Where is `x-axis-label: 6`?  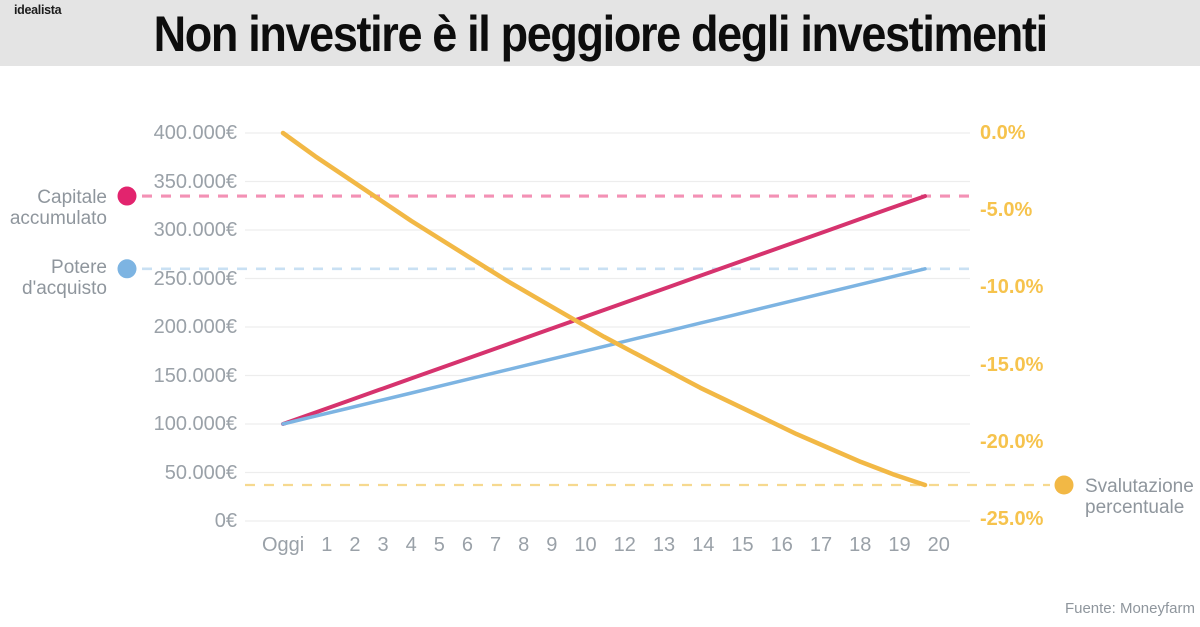 x-axis-label: 6 is located at coordinates (467, 545).